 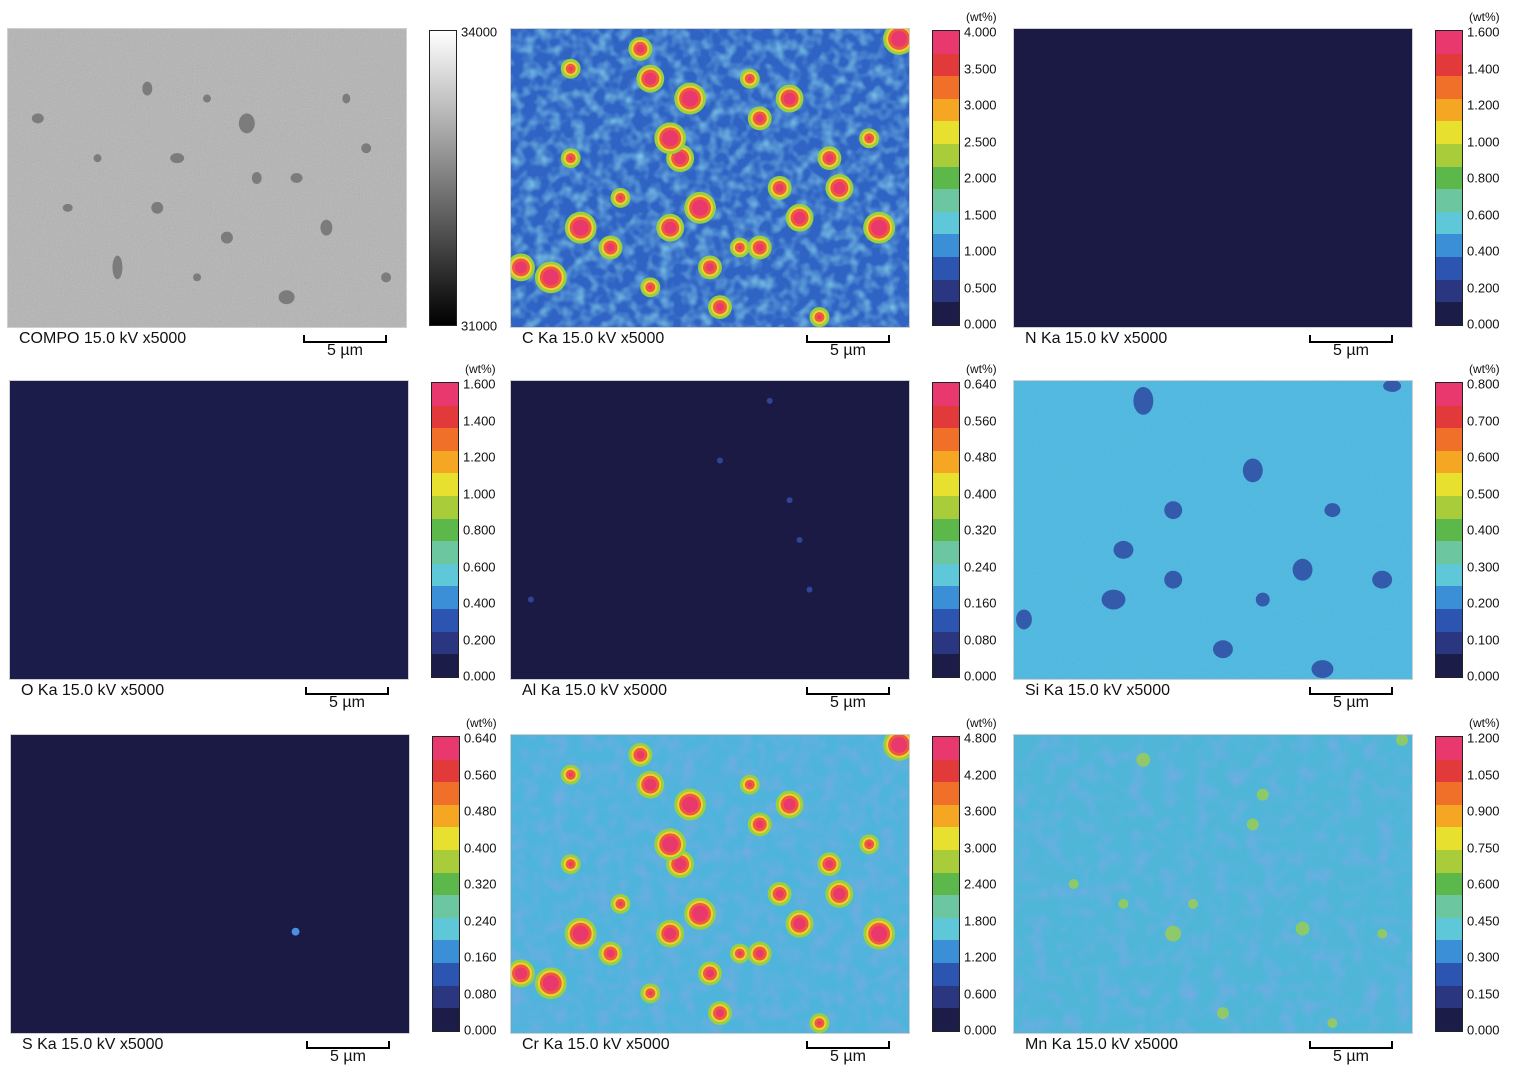 What do you see at coordinates (479, 384) in the screenshot?
I see `tick-label: 1.600` at bounding box center [479, 384].